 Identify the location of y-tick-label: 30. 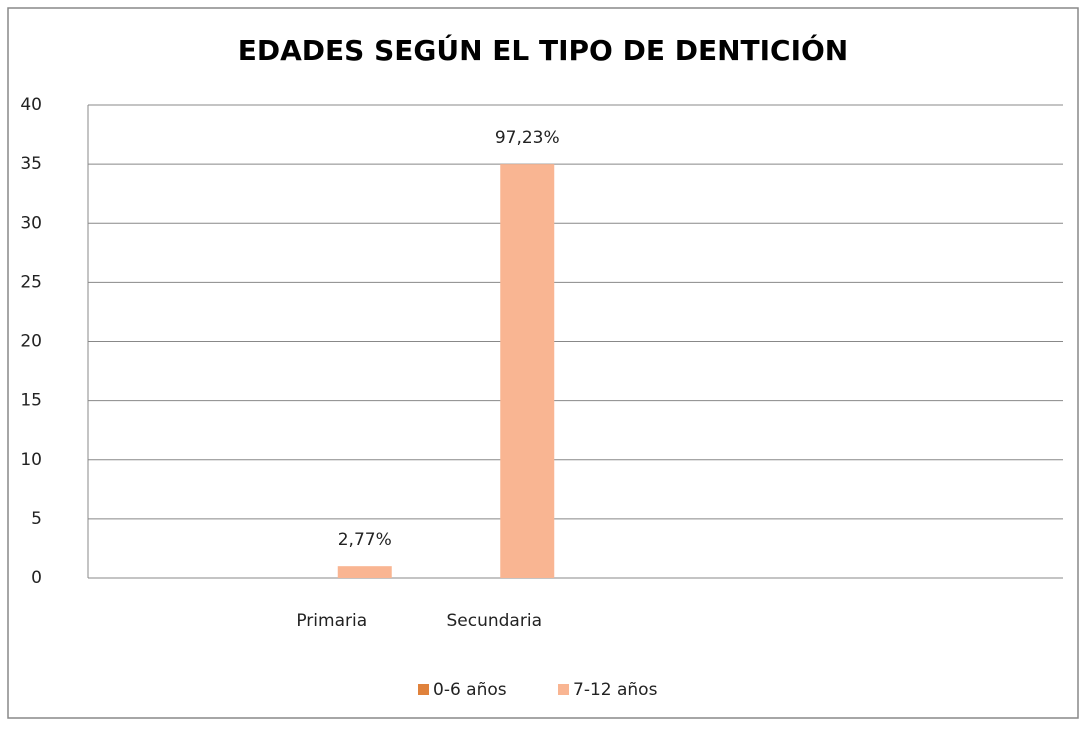
(31, 223).